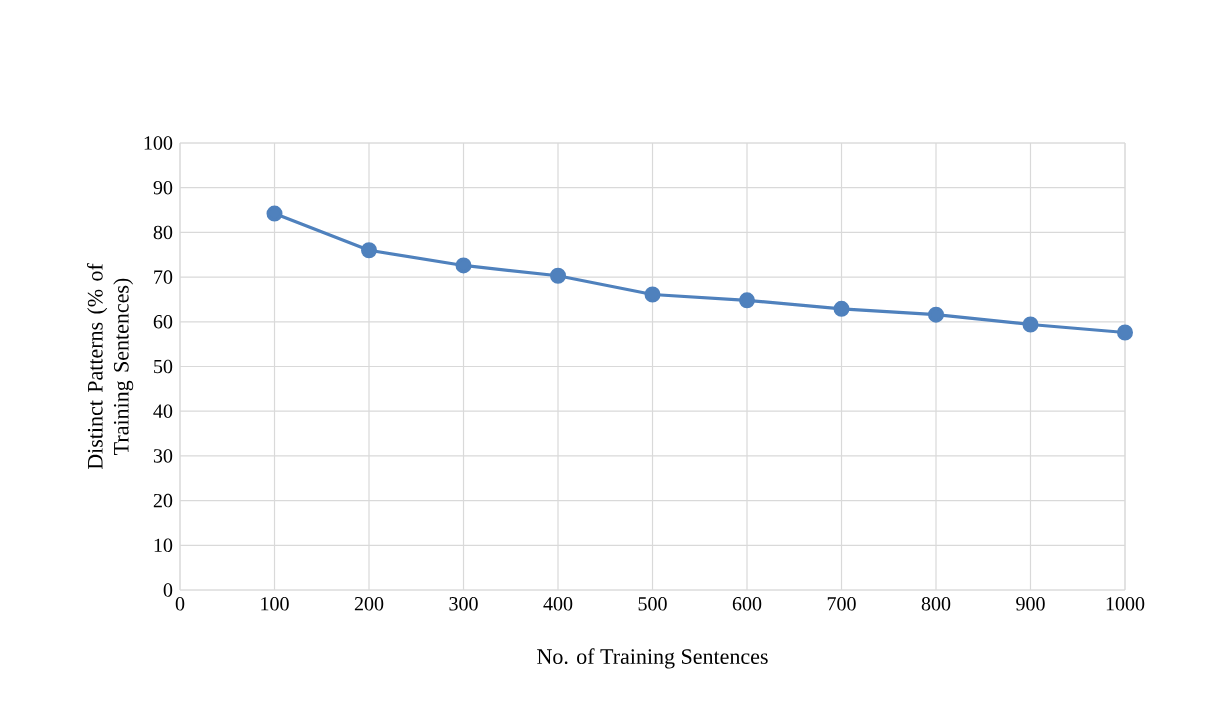  I want to click on y-tick-label: 70, so click(163, 277).